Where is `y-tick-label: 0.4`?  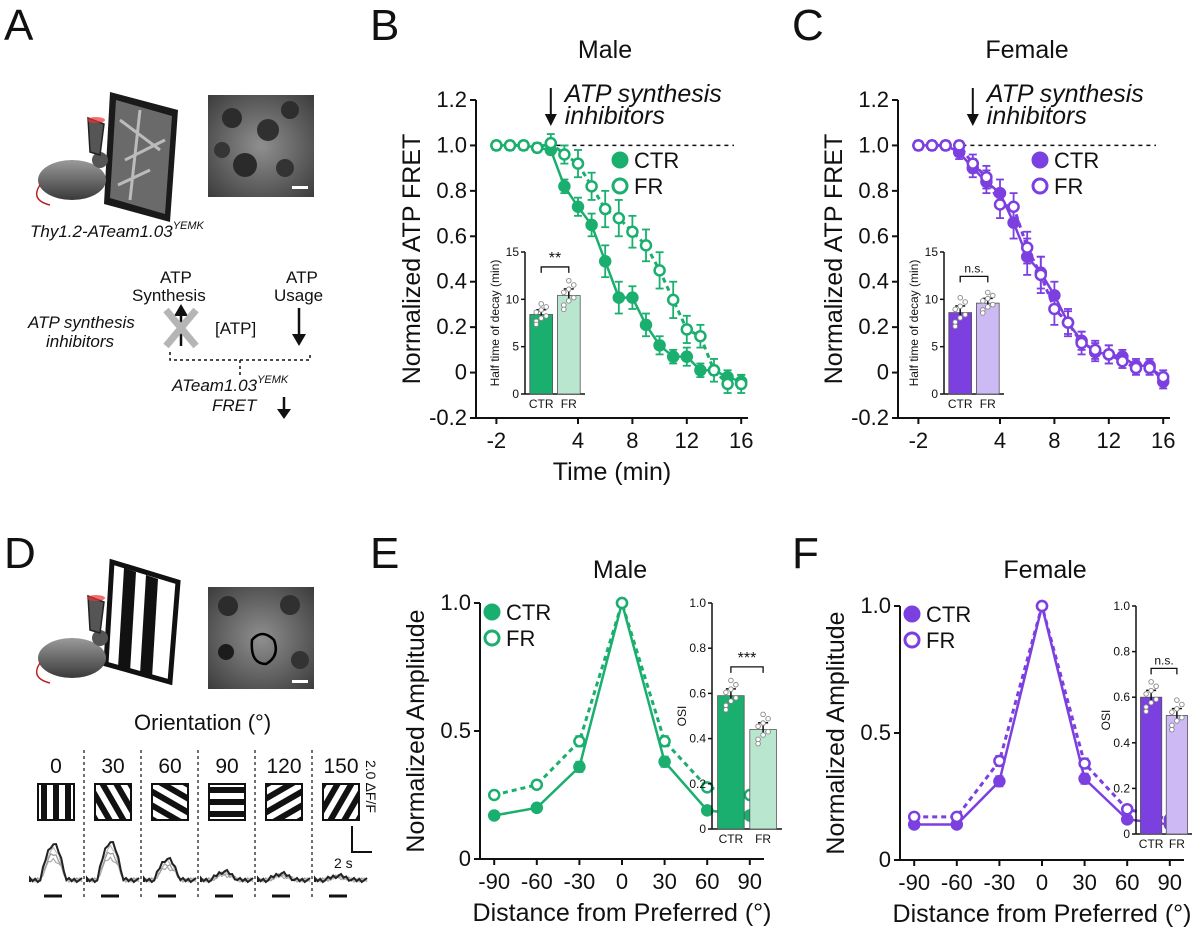
y-tick-label: 0.4 is located at coordinates (451, 281).